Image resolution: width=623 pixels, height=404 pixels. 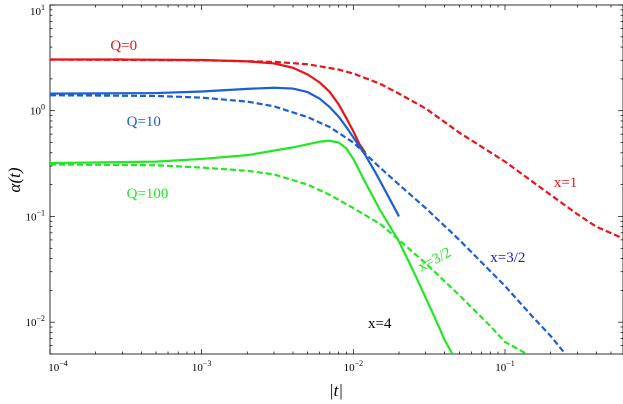 I want to click on y-tick-label: 10⁰, so click(x=37, y=110).